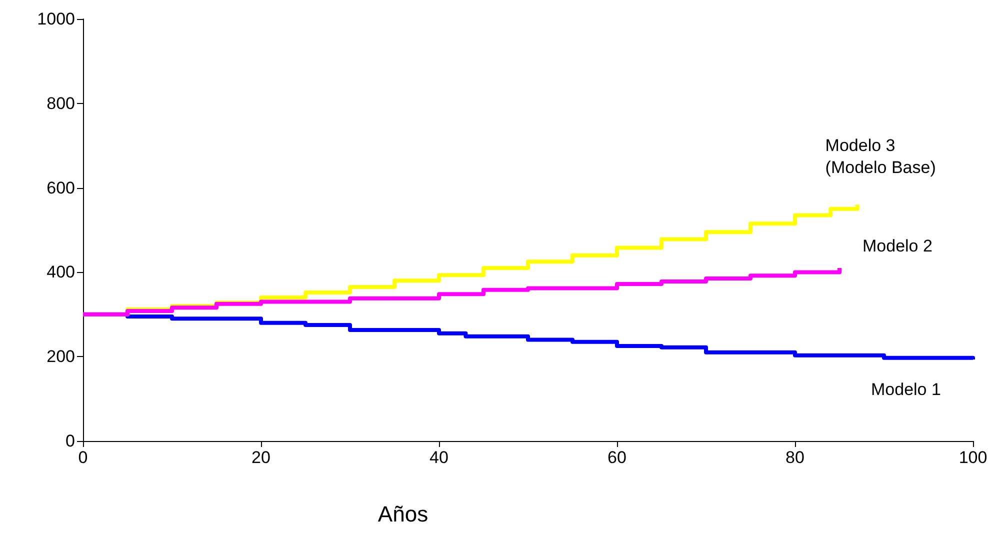 The height and width of the screenshot is (544, 999). I want to click on y-tick-label: 200, so click(60, 356).